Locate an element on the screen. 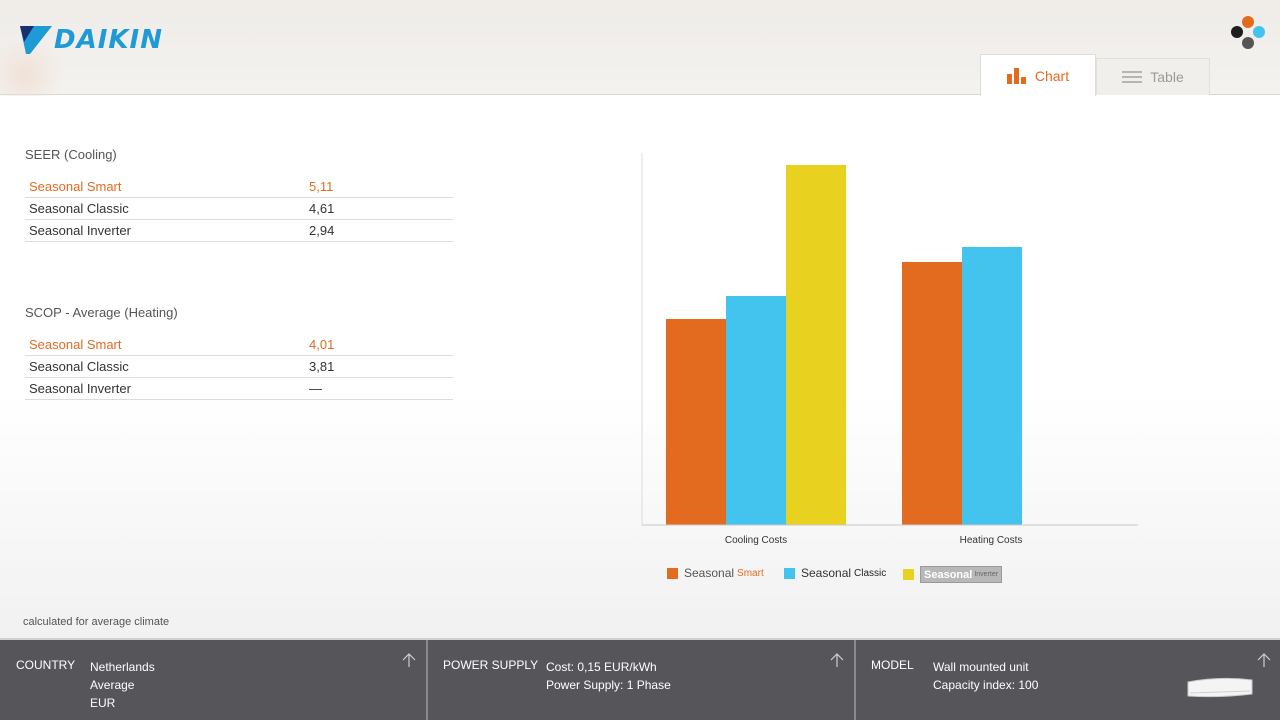 Image resolution: width=1280 pixels, height=720 pixels. country-value: Netherlands is located at coordinates (122, 667).